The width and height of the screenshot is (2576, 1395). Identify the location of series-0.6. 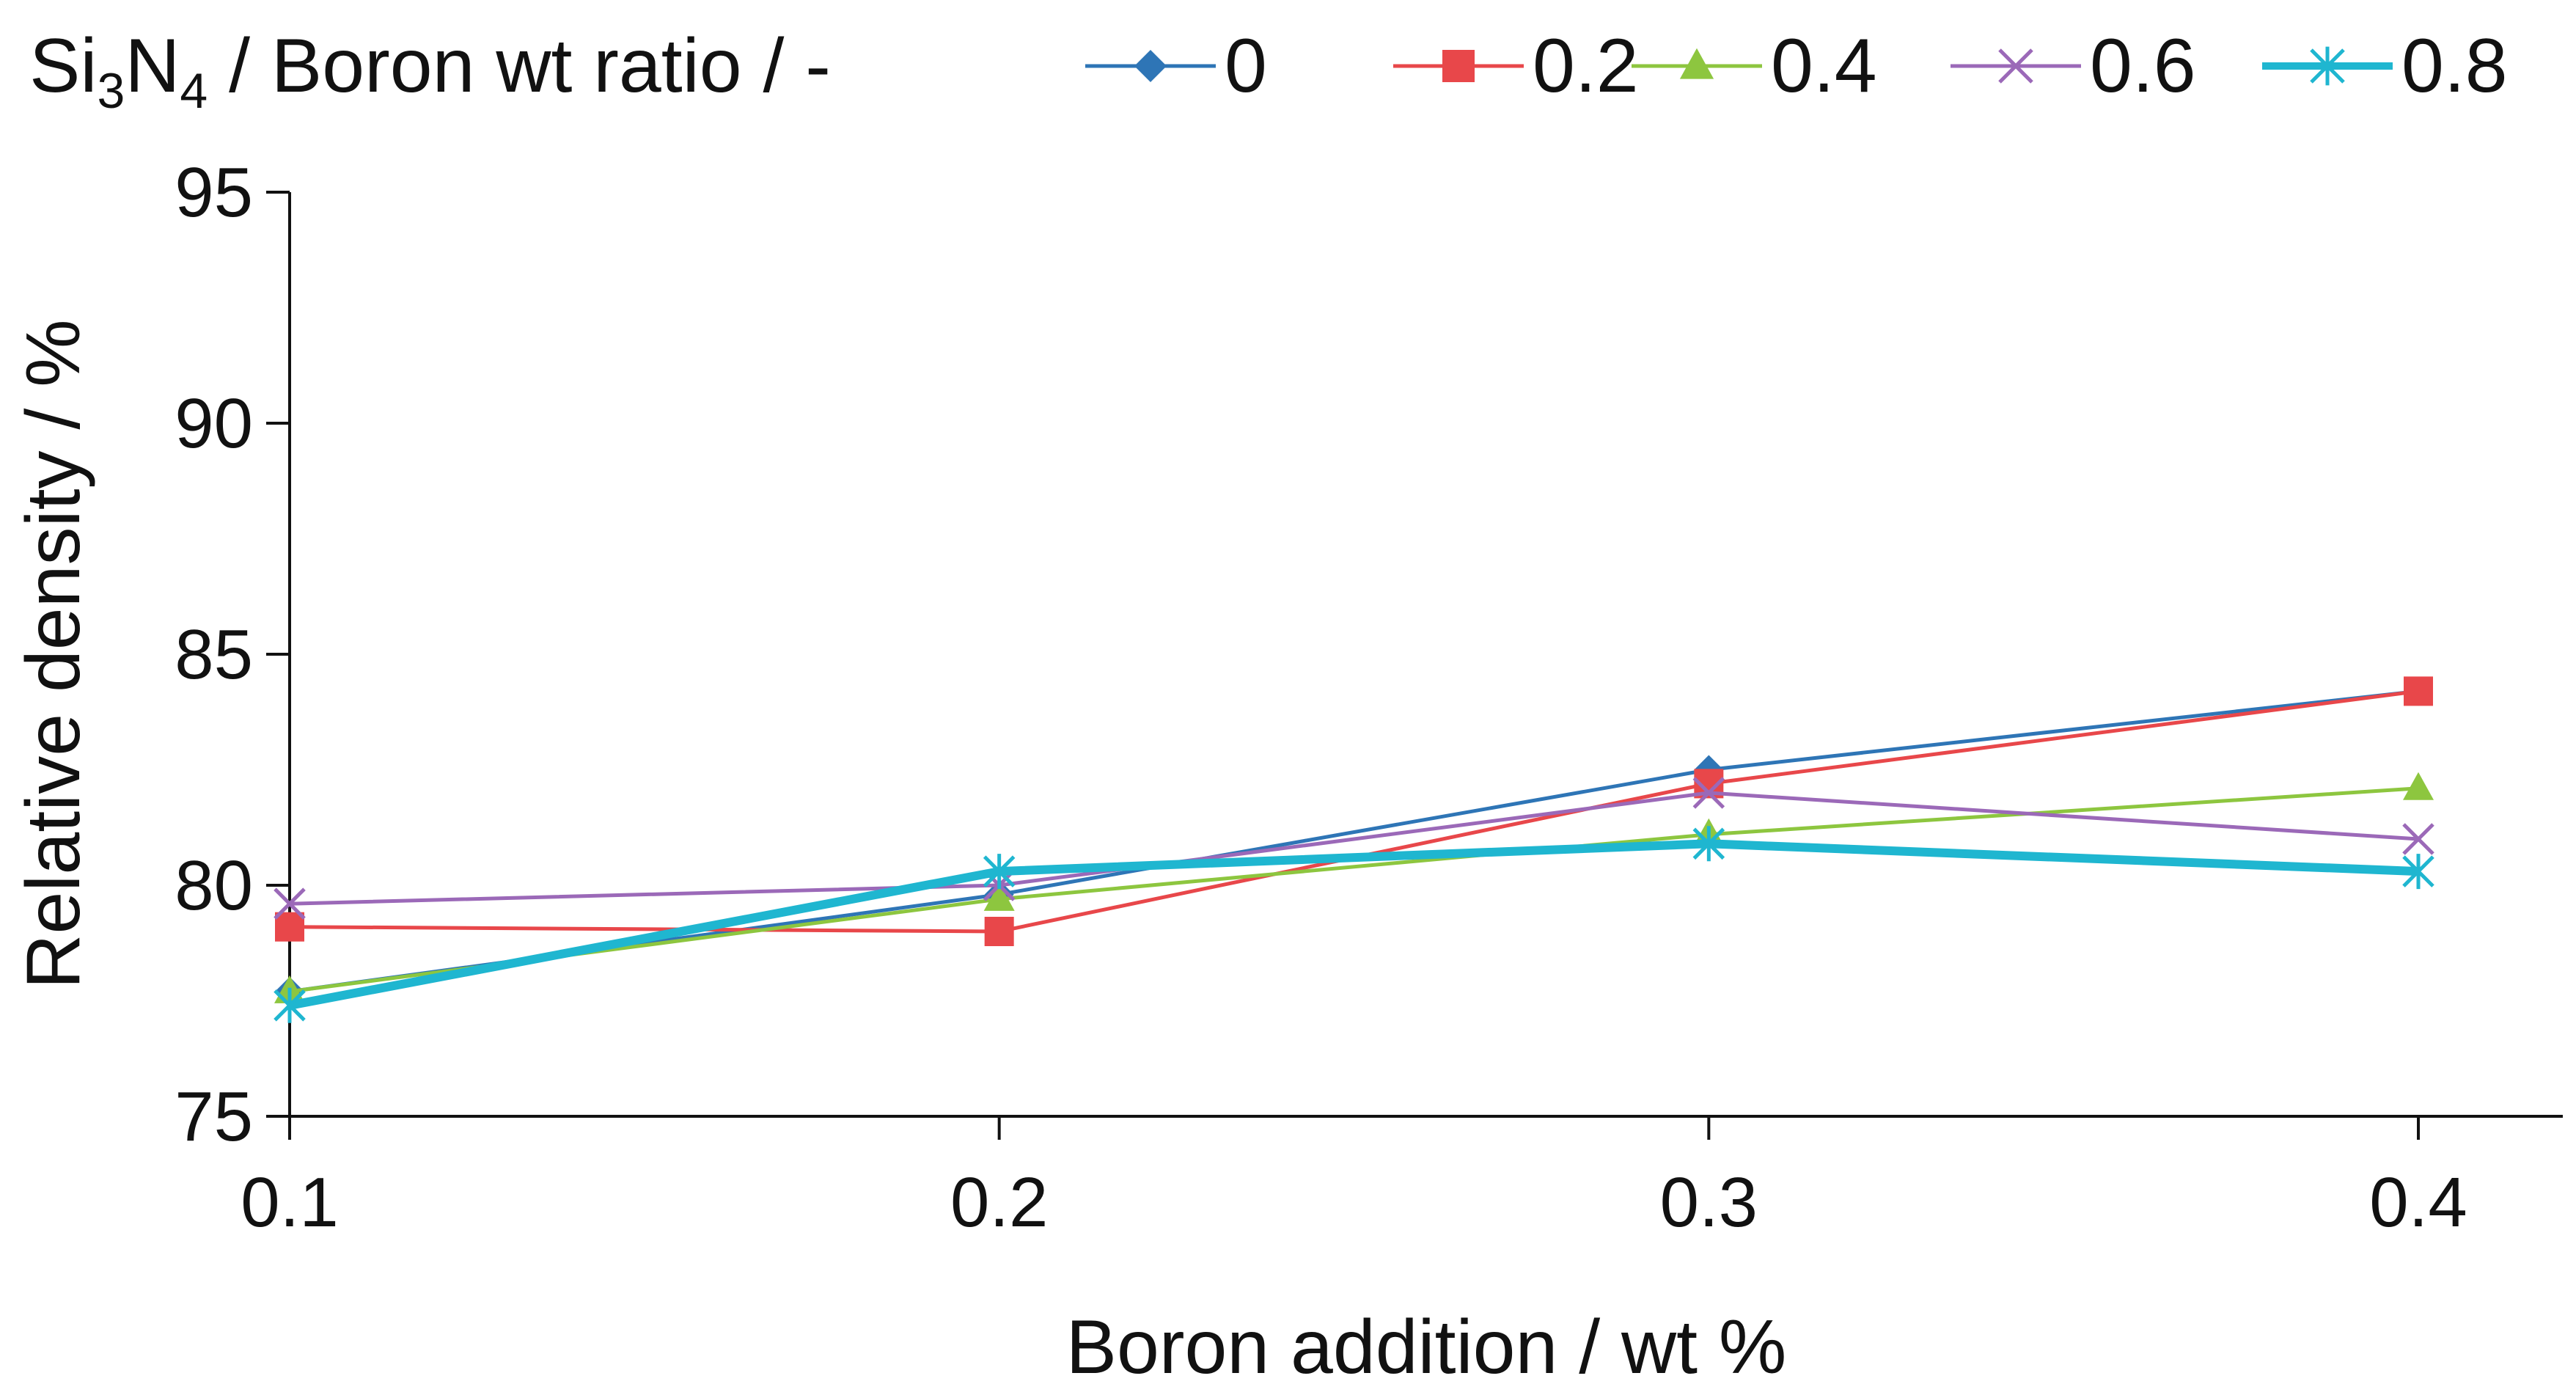
(1354, 849).